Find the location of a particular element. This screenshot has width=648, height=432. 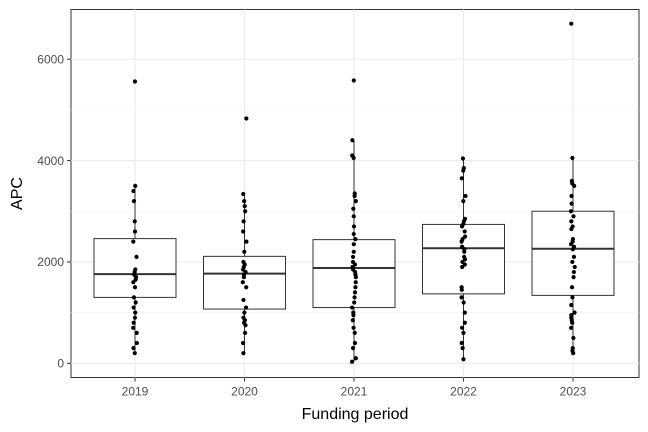

x-axis-title: Funding period is located at coordinates (355, 414).